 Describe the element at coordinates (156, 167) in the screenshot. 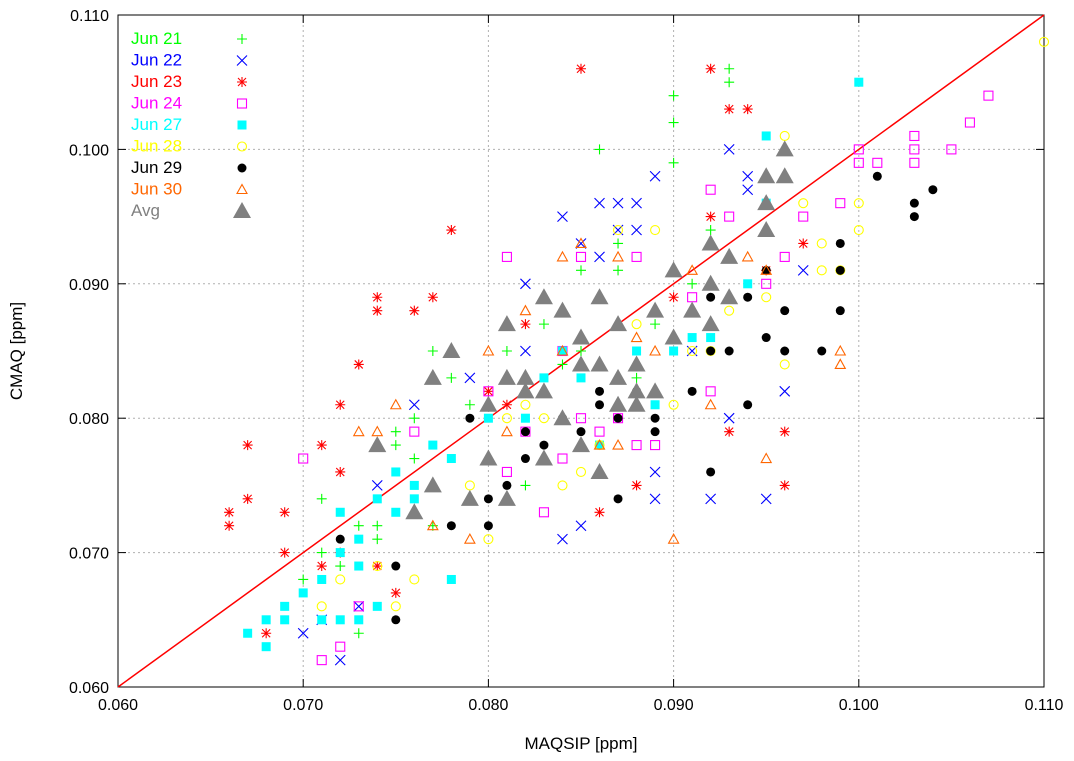

I see `legend-label: Jun 29` at that location.